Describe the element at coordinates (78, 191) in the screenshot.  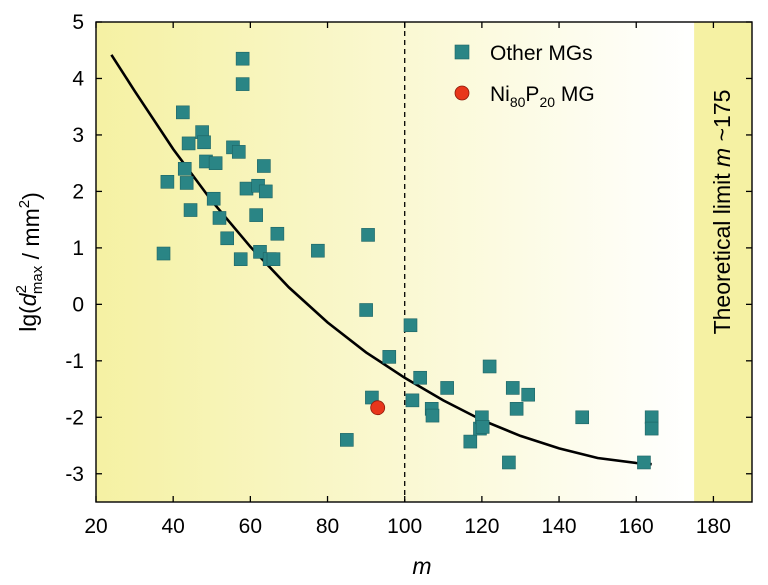
I see `y-tick-label: 2` at that location.